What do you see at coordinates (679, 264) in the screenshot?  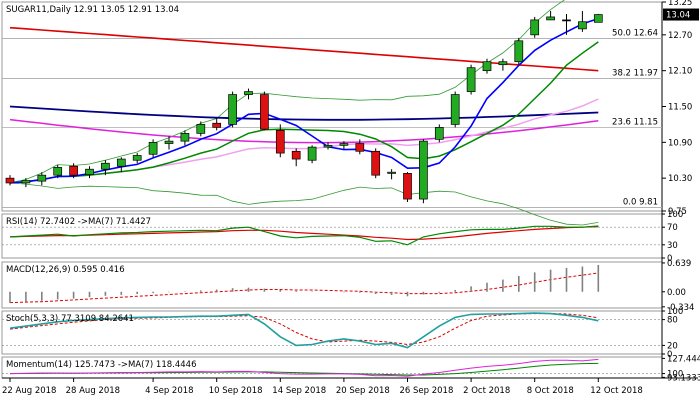 I see `indicator-tick-label: 0.639` at bounding box center [679, 264].